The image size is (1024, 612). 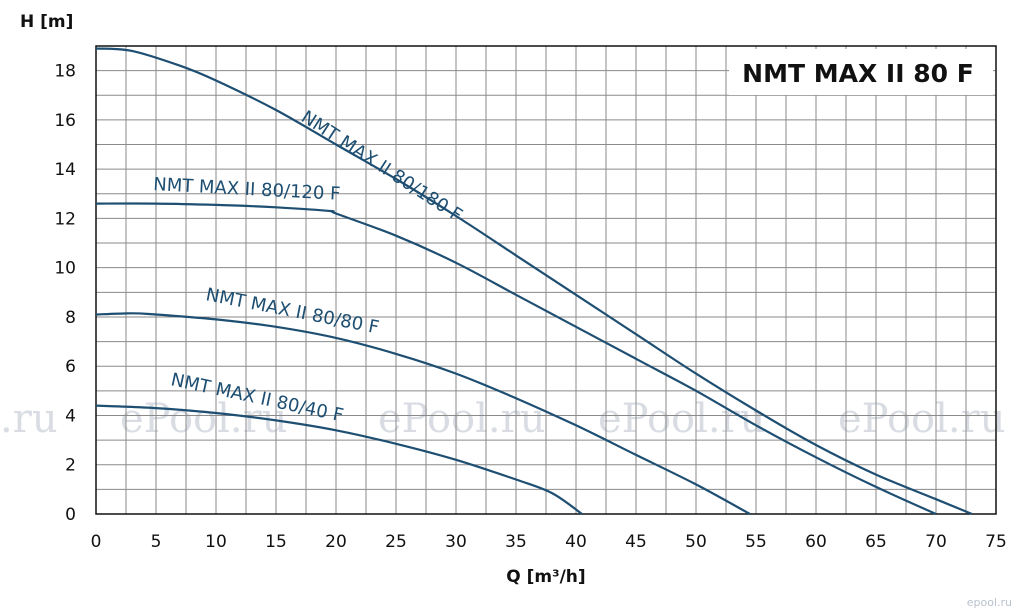 What do you see at coordinates (549, 542) in the screenshot?
I see `x-tick-labels: 0 5 10 15 20 25 30 35 40 45 50 55 60 65 70 75` at bounding box center [549, 542].